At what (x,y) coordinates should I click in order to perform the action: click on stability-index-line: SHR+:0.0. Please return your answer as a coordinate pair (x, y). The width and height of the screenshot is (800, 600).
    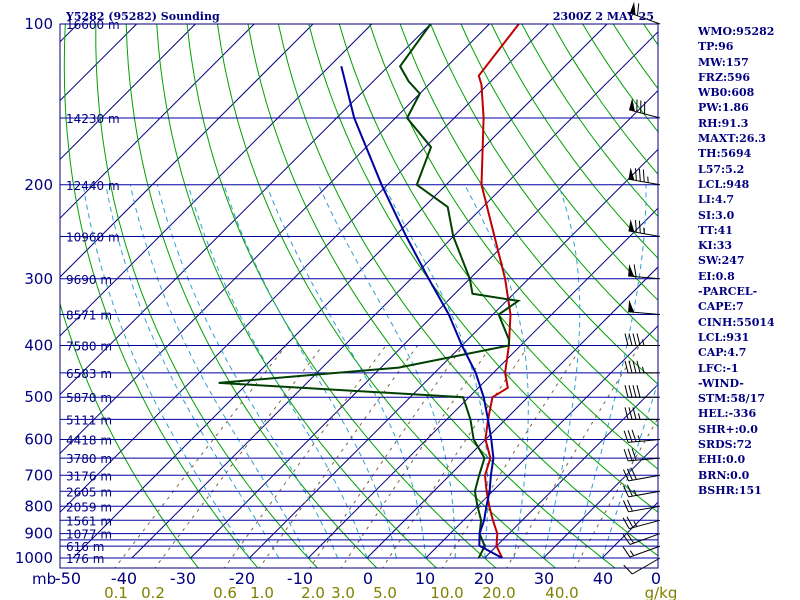
    Looking at the image, I should click on (728, 429).